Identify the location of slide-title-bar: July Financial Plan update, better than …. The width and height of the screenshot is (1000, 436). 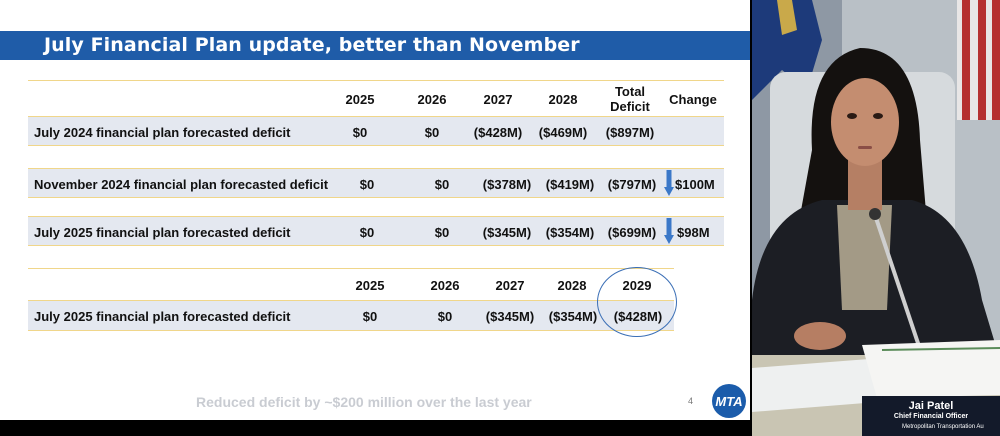
(375, 45).